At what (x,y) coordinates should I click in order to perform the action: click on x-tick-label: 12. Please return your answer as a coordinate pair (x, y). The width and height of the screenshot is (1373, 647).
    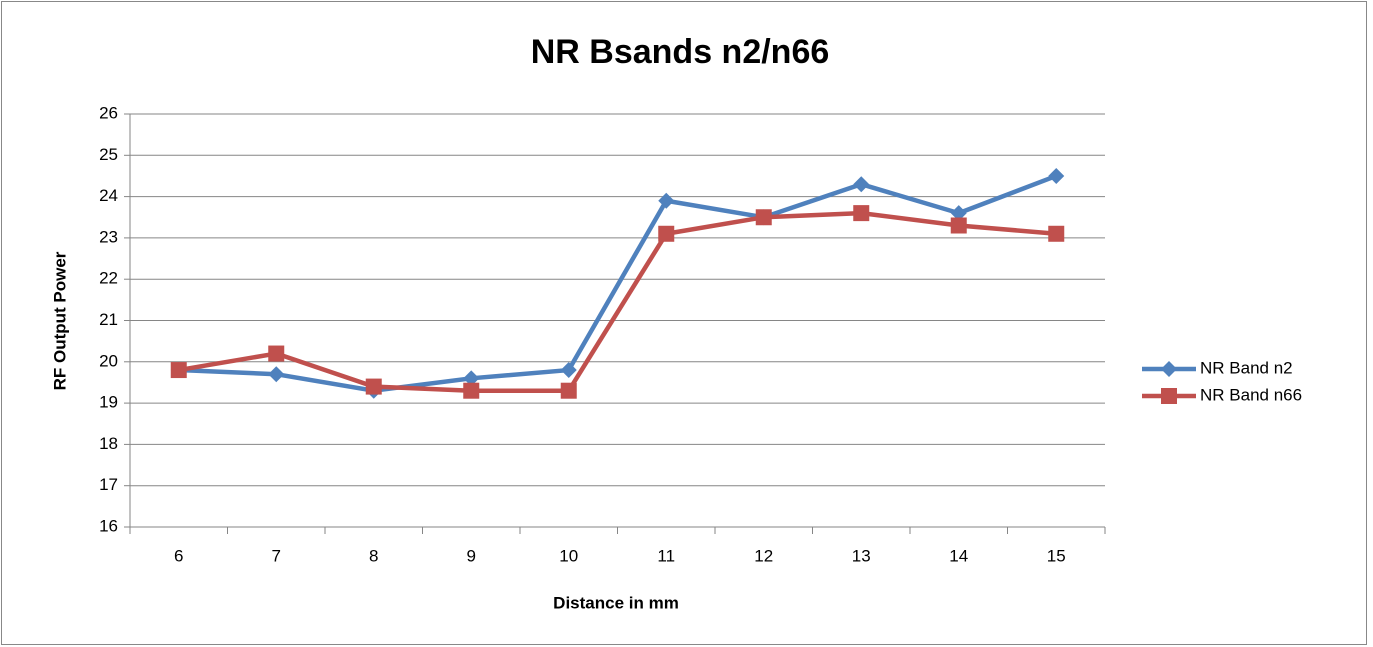
    Looking at the image, I should click on (763, 555).